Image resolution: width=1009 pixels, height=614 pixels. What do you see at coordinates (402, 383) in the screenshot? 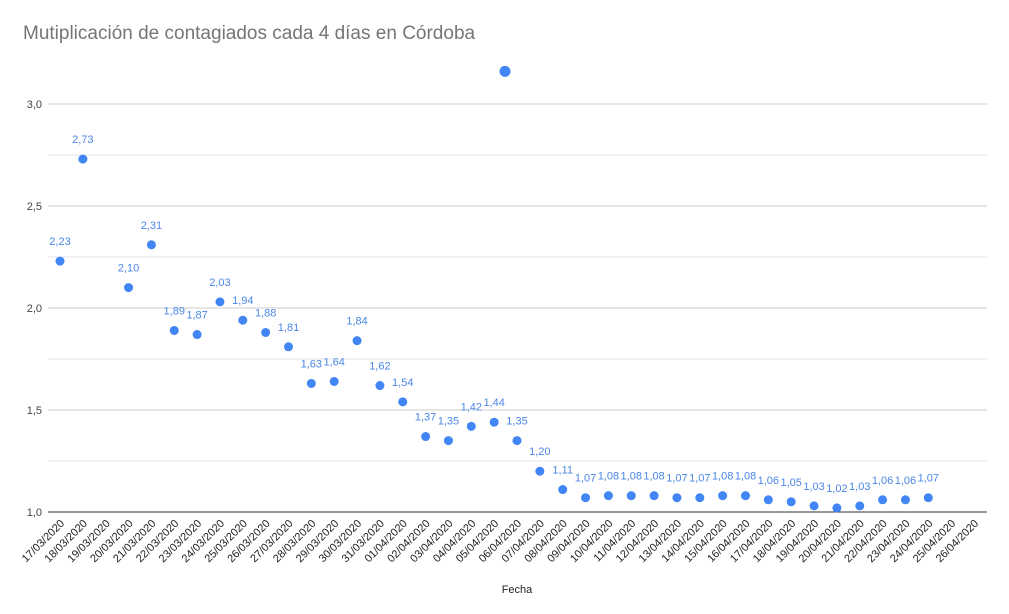
I see `data-label: 1,54` at bounding box center [402, 383].